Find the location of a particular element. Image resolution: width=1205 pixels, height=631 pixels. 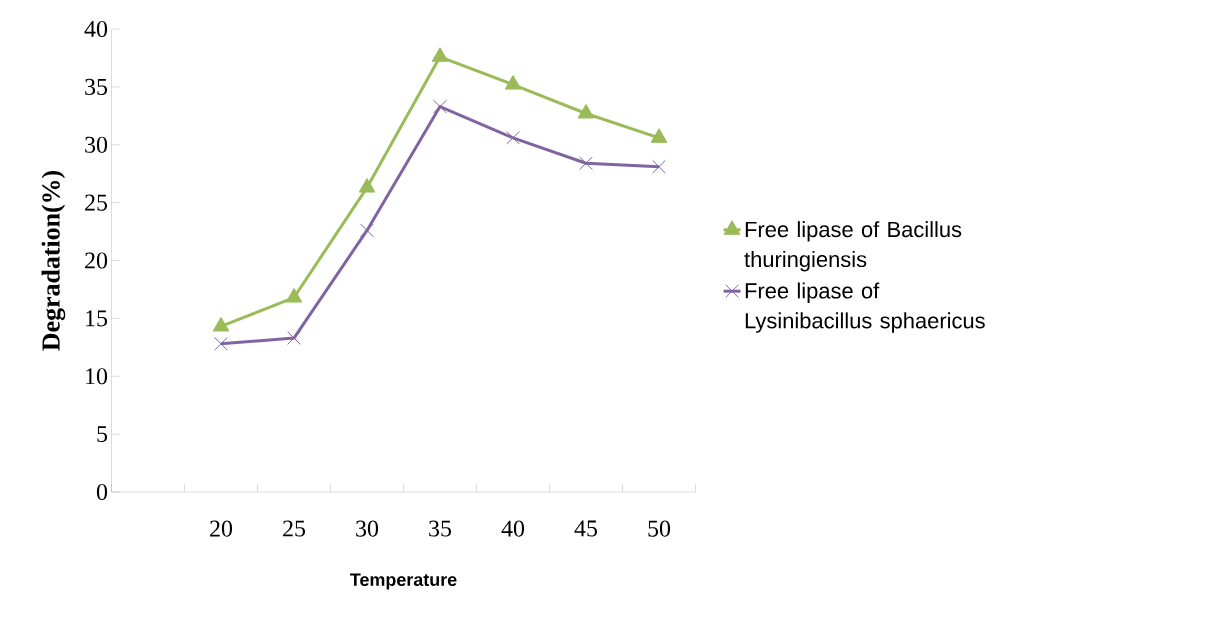

y-tick-label: 30 is located at coordinates (96, 144).